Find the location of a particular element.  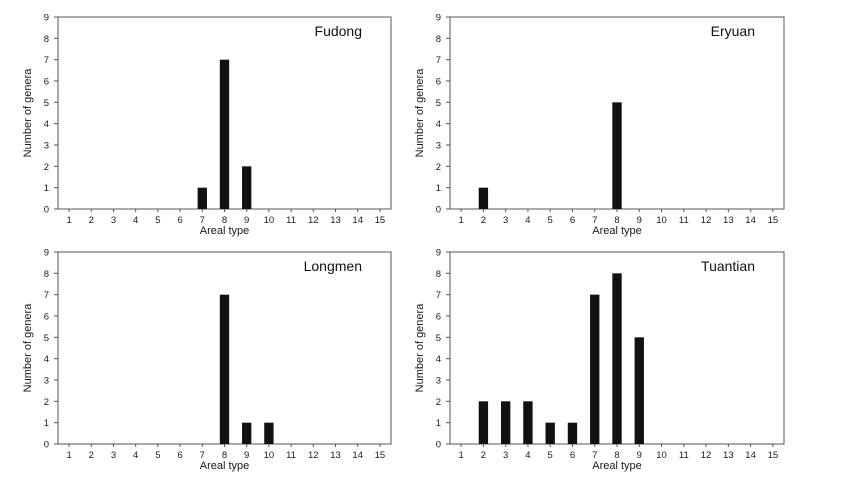

chart-title: Tuantian is located at coordinates (728, 266).